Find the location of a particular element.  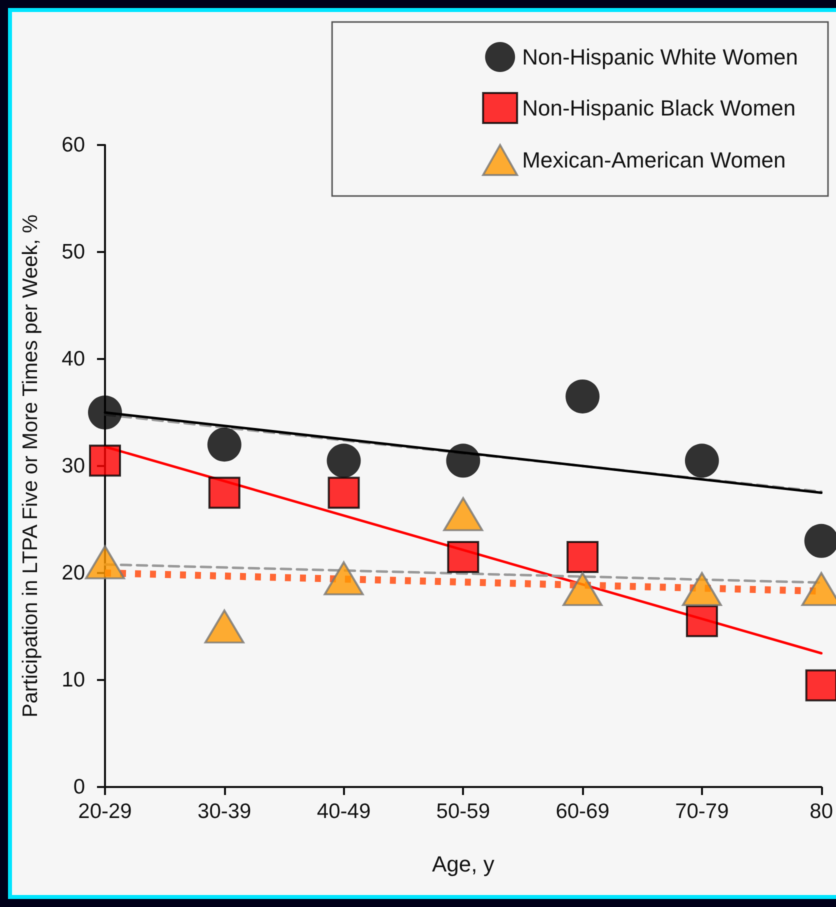

y-tick-label: 60 is located at coordinates (73, 145).